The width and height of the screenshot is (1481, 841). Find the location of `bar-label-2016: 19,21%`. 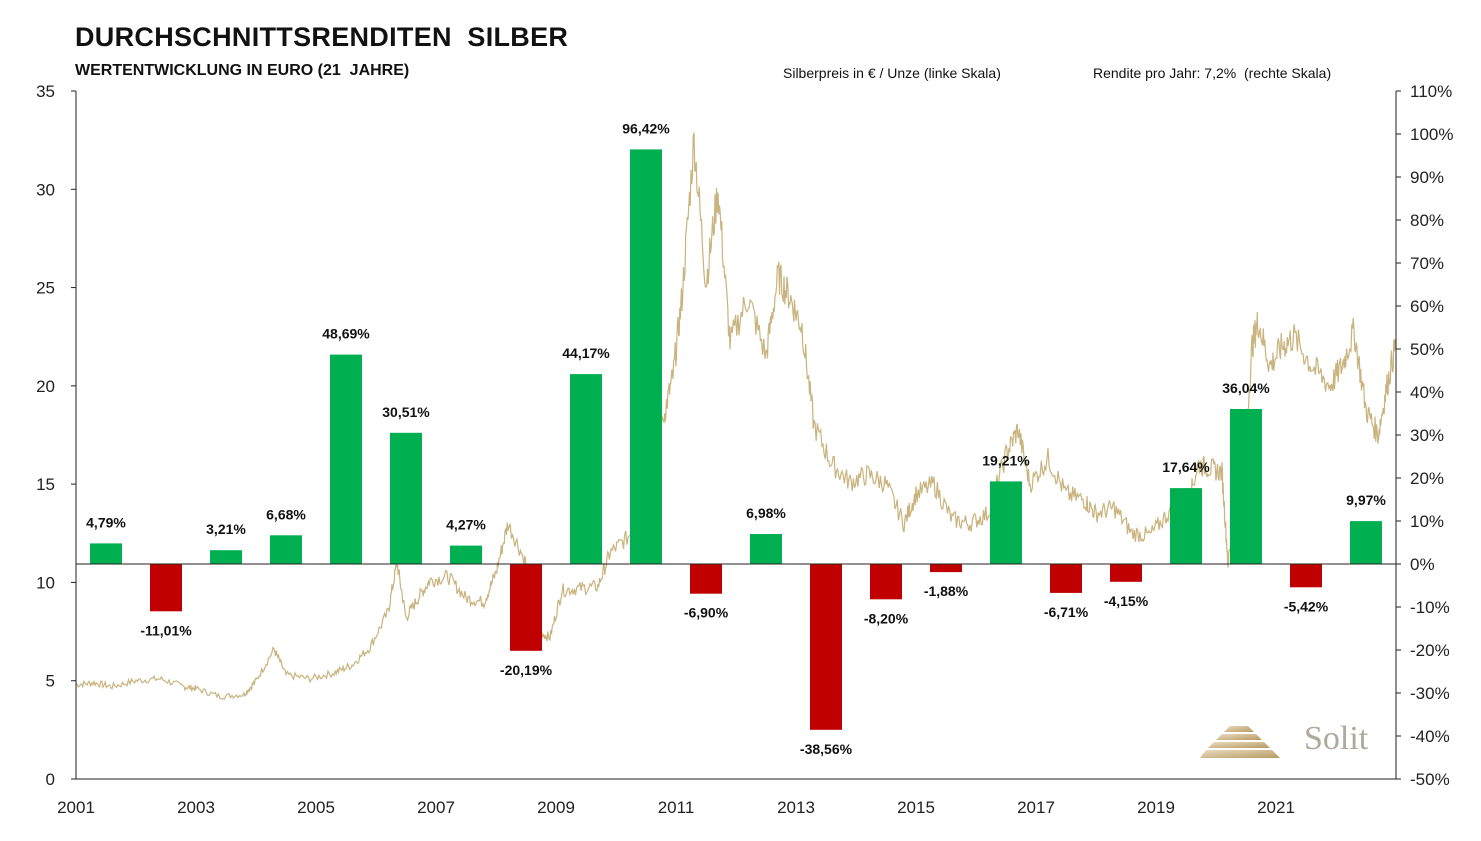

bar-label-2016: 19,21% is located at coordinates (1006, 460).